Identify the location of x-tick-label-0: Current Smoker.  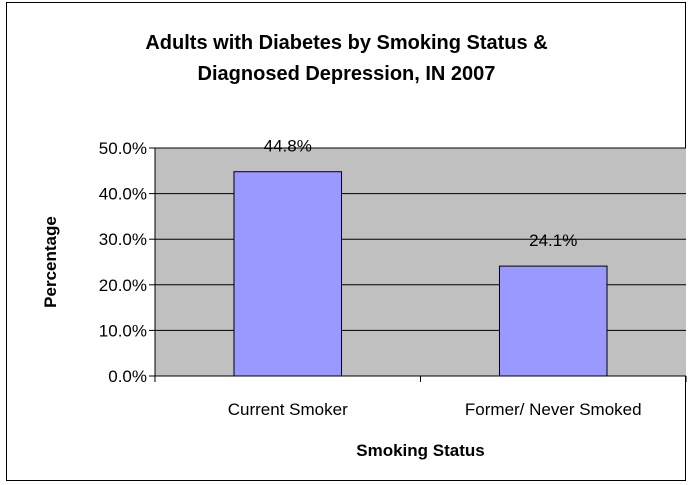
(288, 409).